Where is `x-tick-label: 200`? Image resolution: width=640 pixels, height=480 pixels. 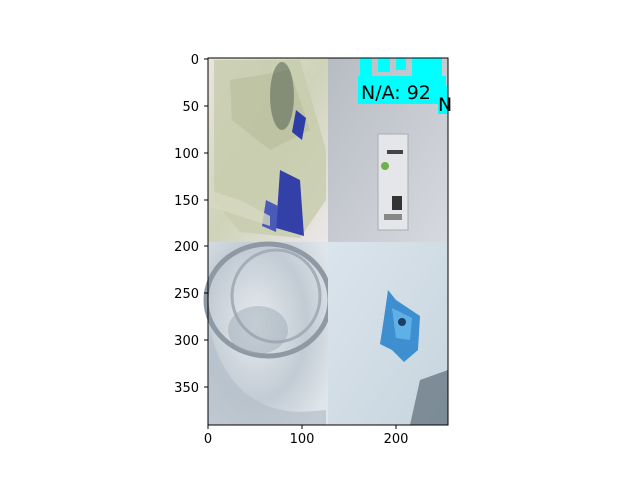 x-tick-label: 200 is located at coordinates (396, 439).